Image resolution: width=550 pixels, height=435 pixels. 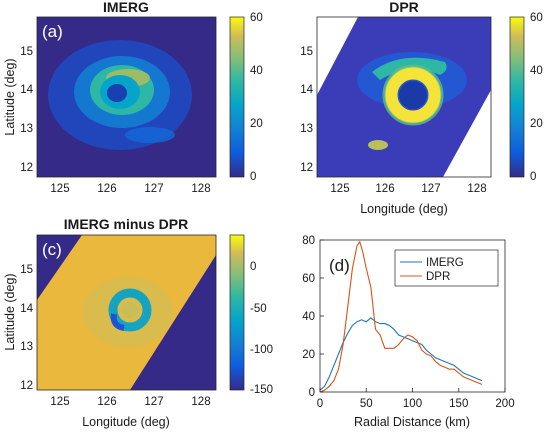 What do you see at coordinates (339, 189) in the screenshot?
I see `panel-b-xtick: 125` at bounding box center [339, 189].